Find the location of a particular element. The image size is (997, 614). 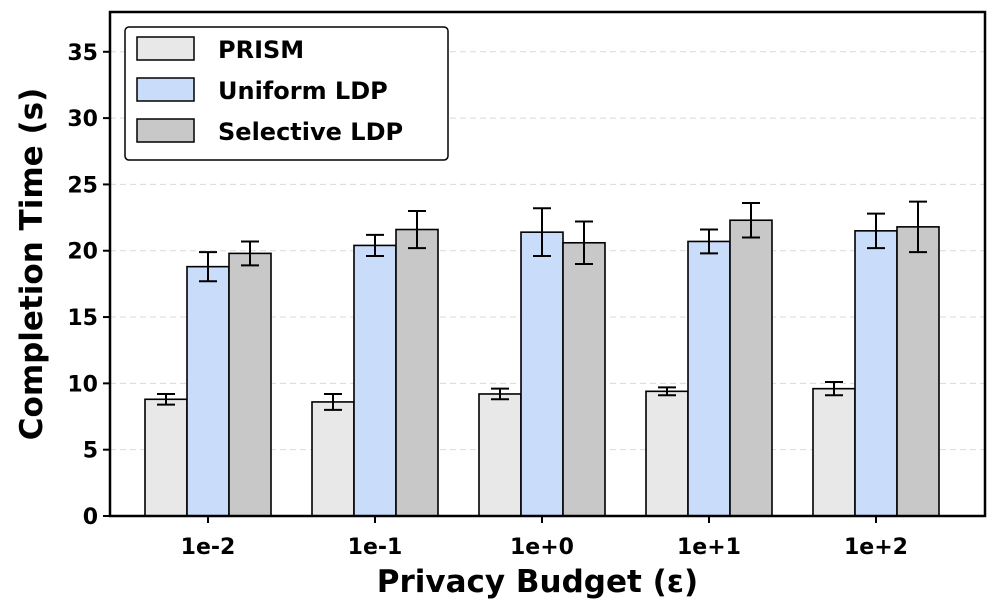

y-axis-ticks: 0 5 10 15 20 25 30 35 is located at coordinates (88, 285).